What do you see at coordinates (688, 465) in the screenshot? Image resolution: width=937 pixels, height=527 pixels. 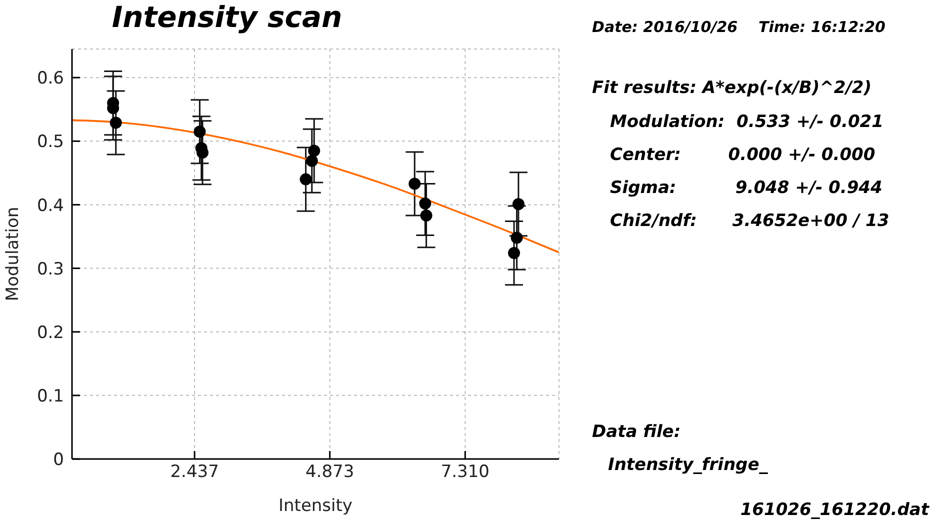 I see `text: Intensity_fringe_` at bounding box center [688, 465].